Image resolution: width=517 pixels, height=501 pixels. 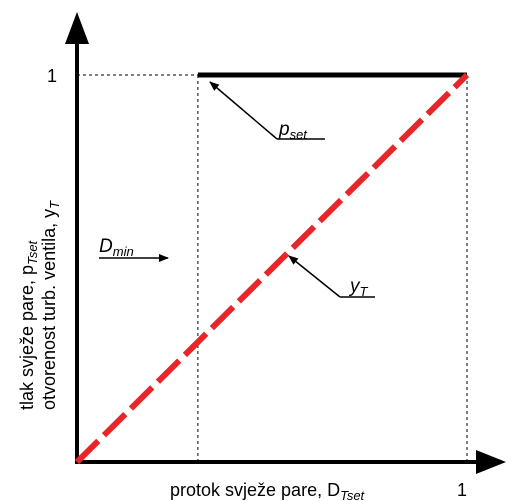 What do you see at coordinates (358, 287) in the screenshot?
I see `annotation-y-t-label: yT` at bounding box center [358, 287].